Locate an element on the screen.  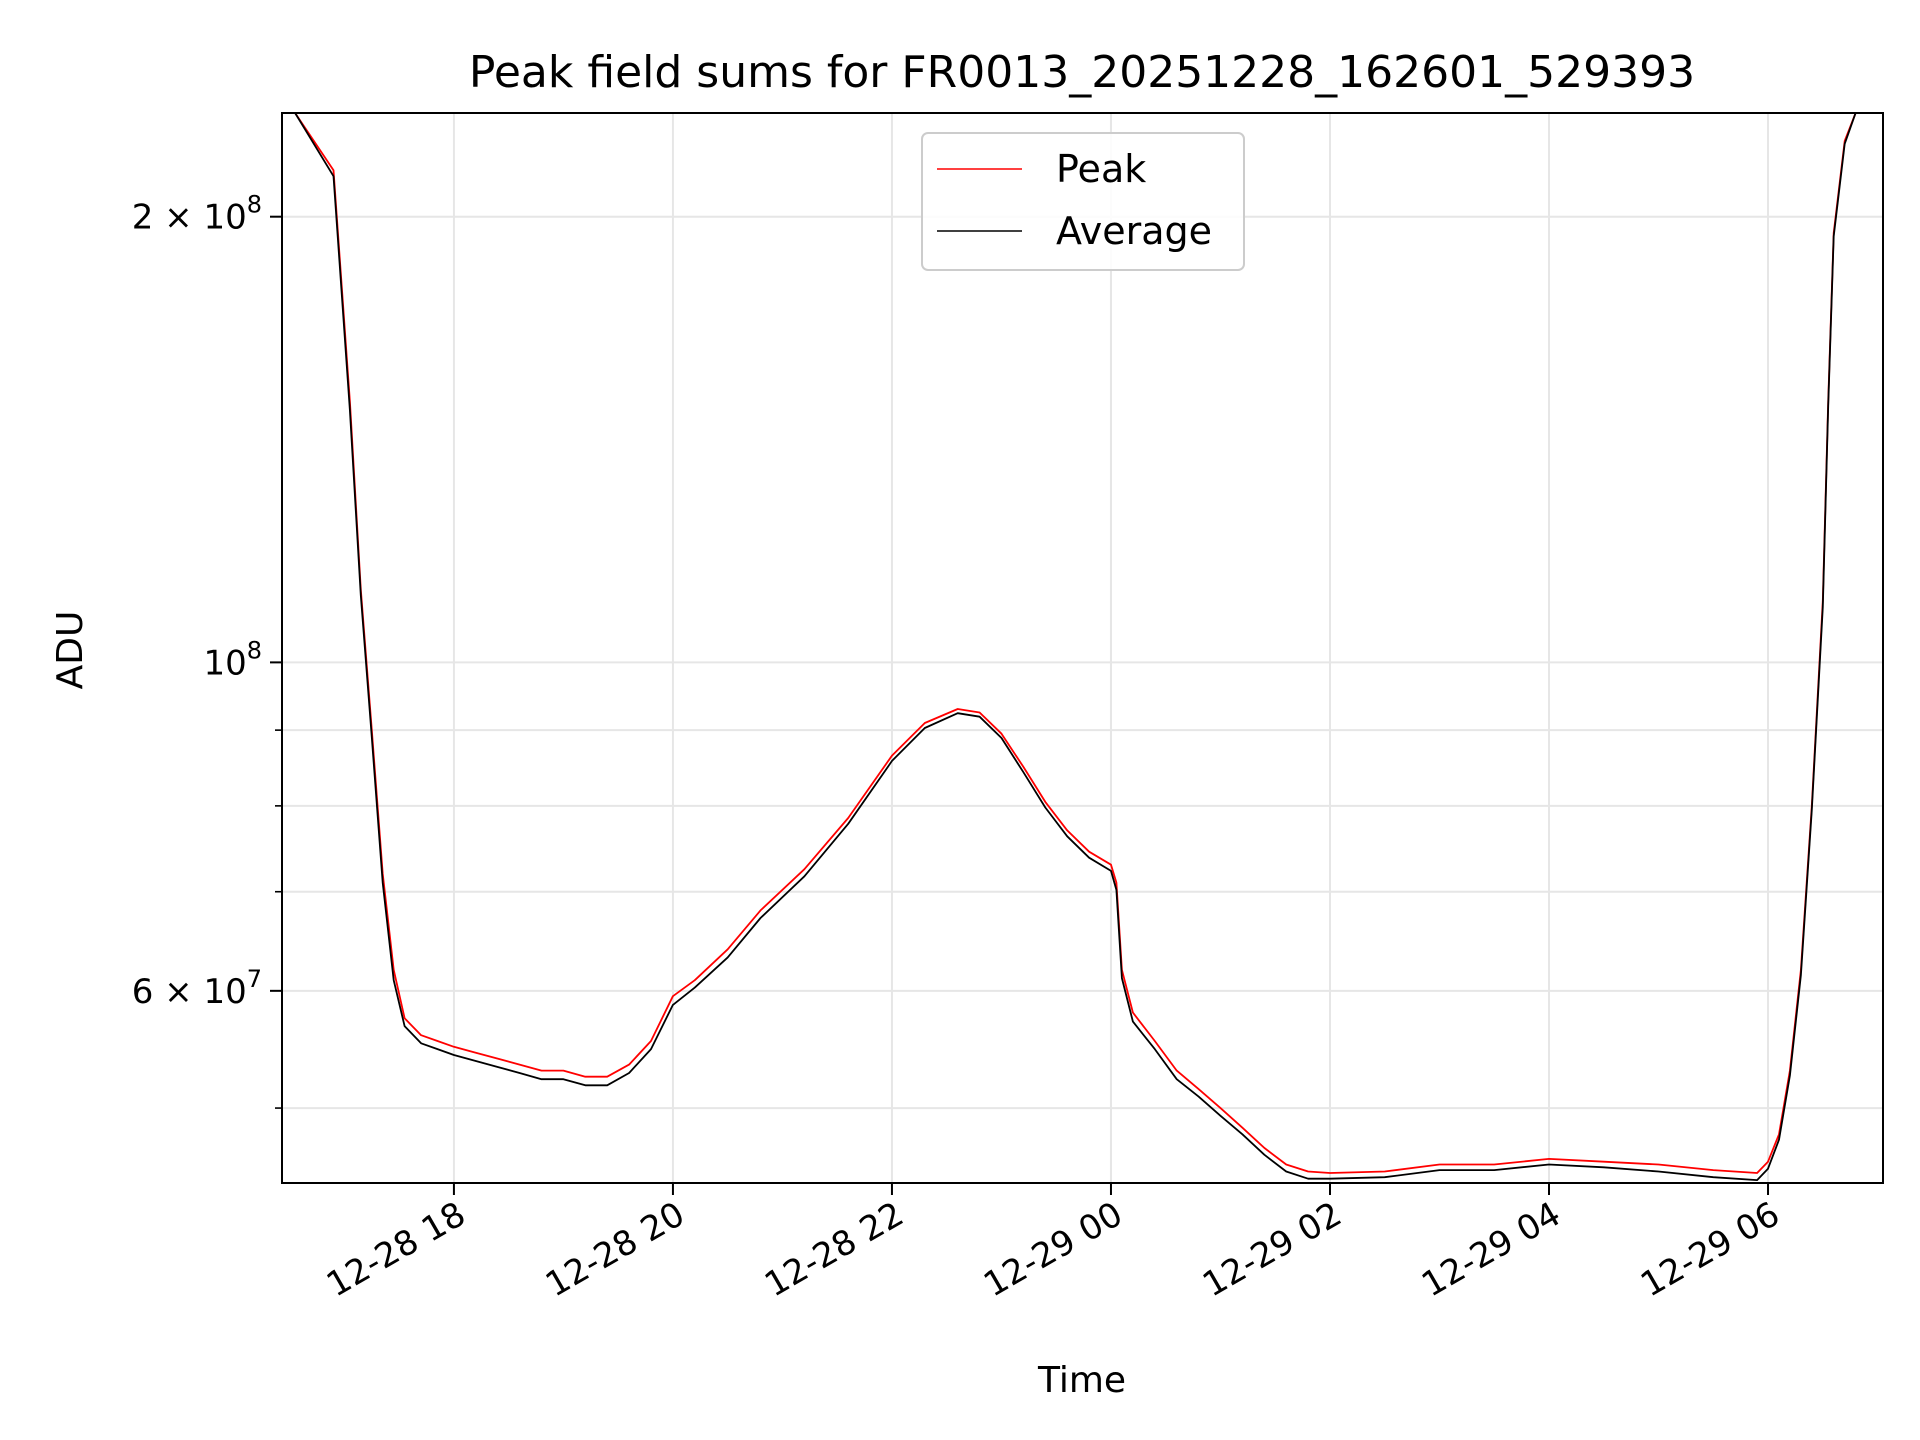
legend: Peak Average is located at coordinates (1083, 201).